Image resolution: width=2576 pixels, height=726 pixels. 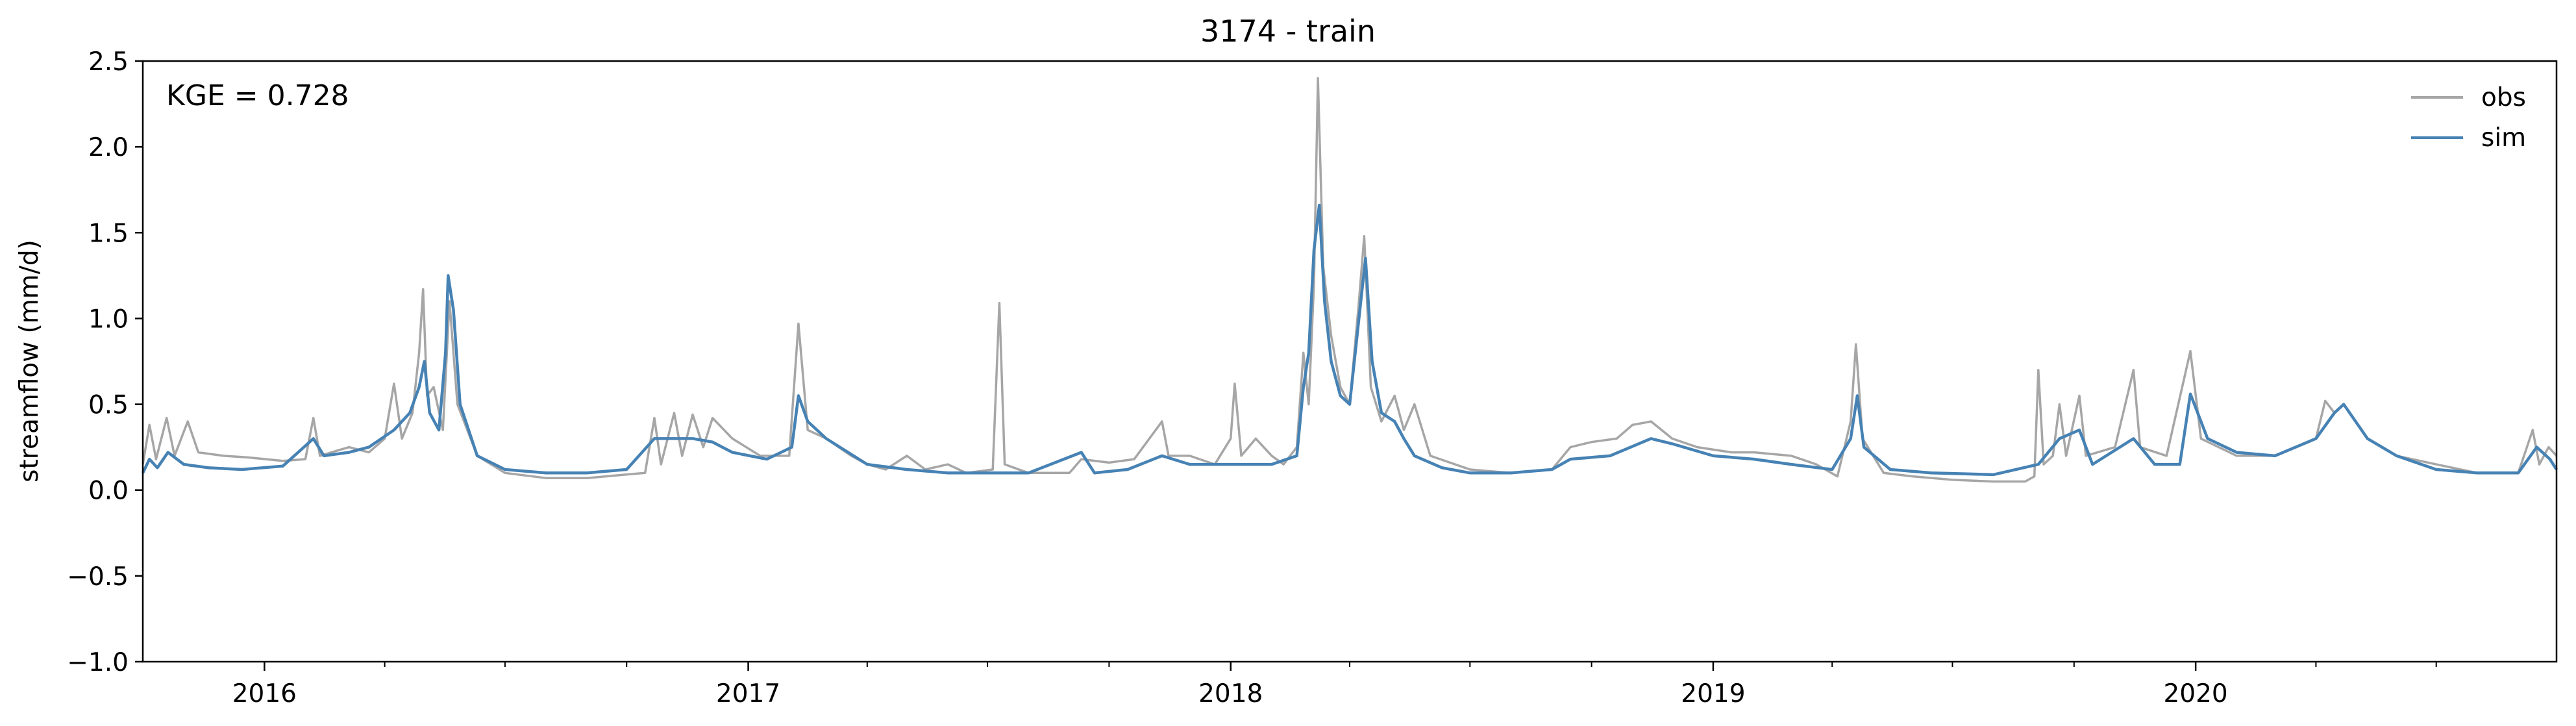 I want to click on y-tick-label: 1.5, so click(x=108, y=233).